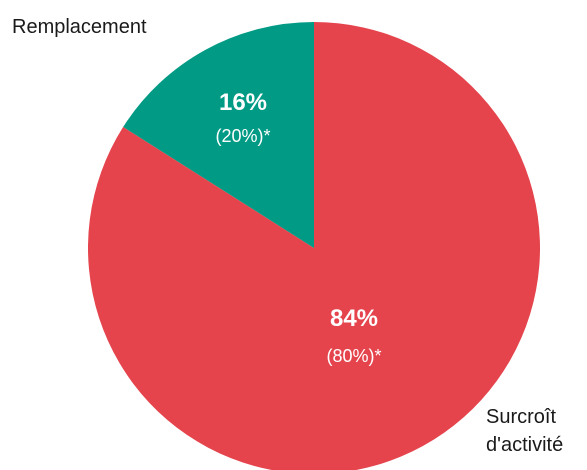 The width and height of the screenshot is (587, 470). Describe the element at coordinates (243, 102) in the screenshot. I see `slice-value-label: 16%` at that location.